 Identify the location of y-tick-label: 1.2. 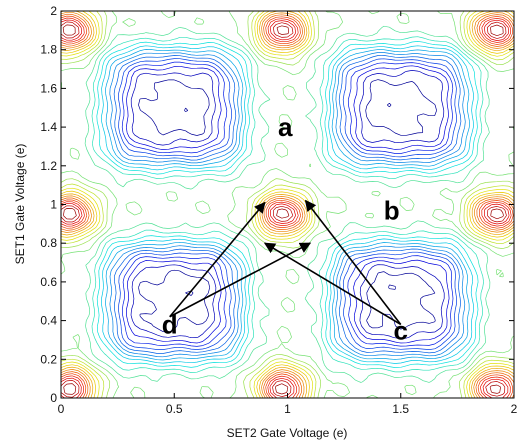
(48, 166).